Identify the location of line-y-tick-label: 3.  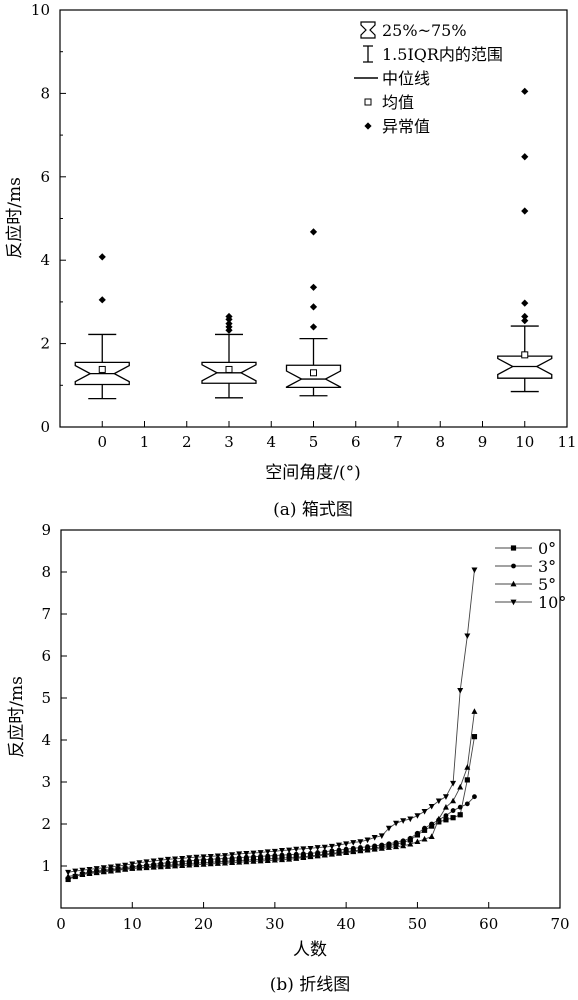
(46, 782).